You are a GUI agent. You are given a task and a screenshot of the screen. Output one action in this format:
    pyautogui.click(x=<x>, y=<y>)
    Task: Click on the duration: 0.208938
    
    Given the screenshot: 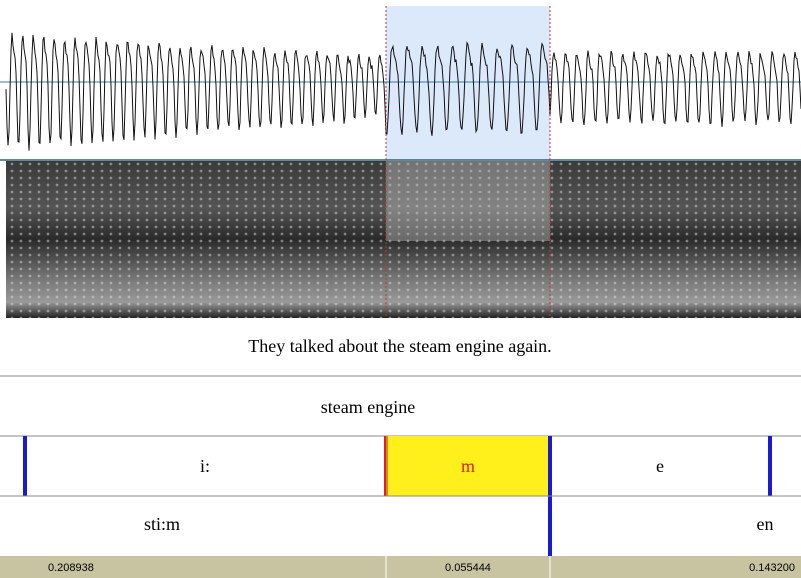 What is the action you would take?
    pyautogui.click(x=71, y=568)
    